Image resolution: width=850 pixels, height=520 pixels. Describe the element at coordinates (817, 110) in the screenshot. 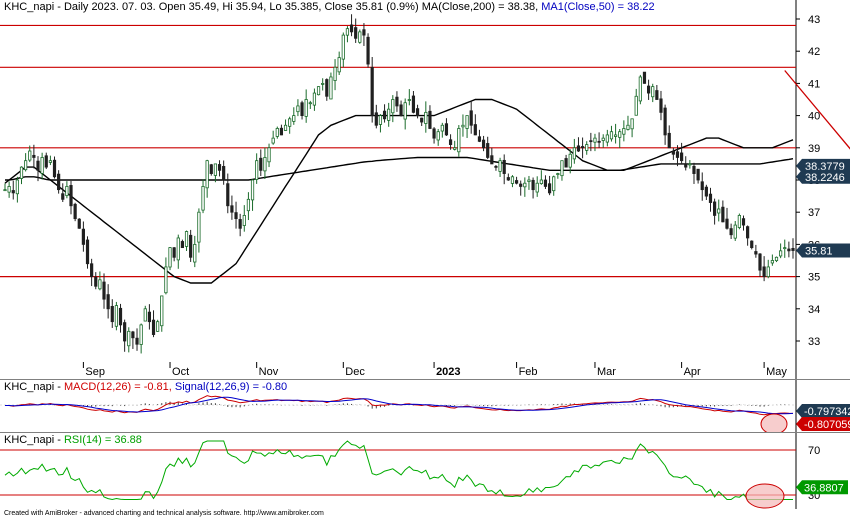

I see `downtrend-line` at that location.